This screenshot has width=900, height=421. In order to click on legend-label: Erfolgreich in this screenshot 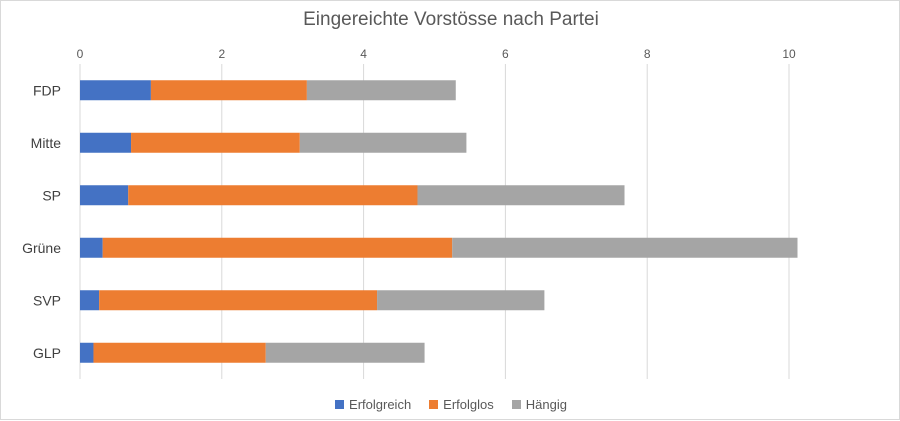, I will do `click(380, 404)`.